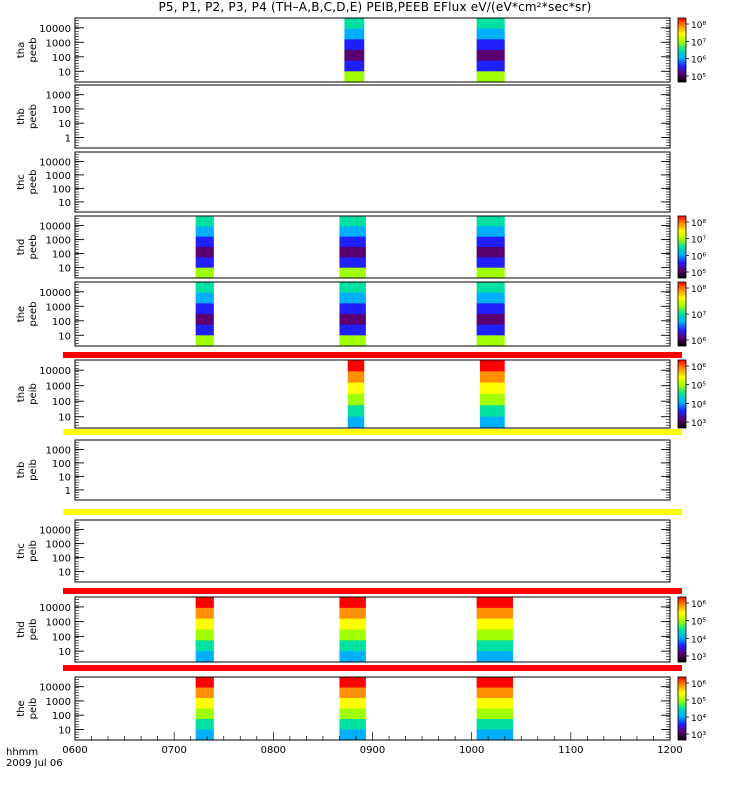  Describe the element at coordinates (372, 668) in the screenshot. I see `separator-bar` at that location.